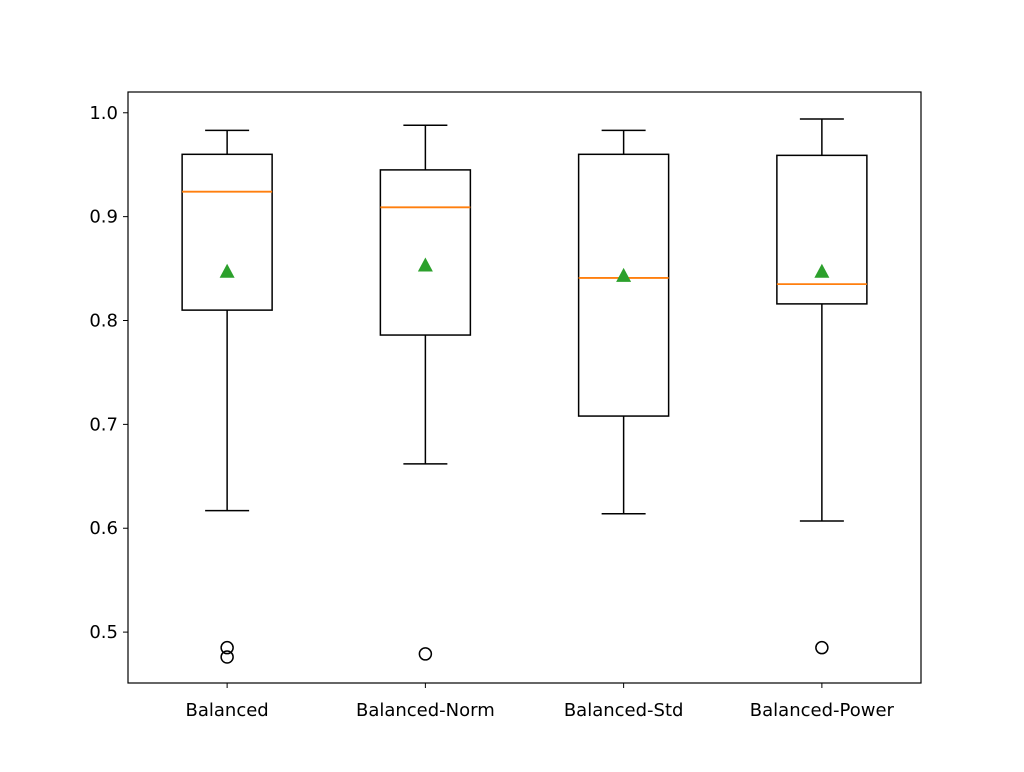 This screenshot has width=1024, height=772. I want to click on y-tick-label: 0.7, so click(103, 424).